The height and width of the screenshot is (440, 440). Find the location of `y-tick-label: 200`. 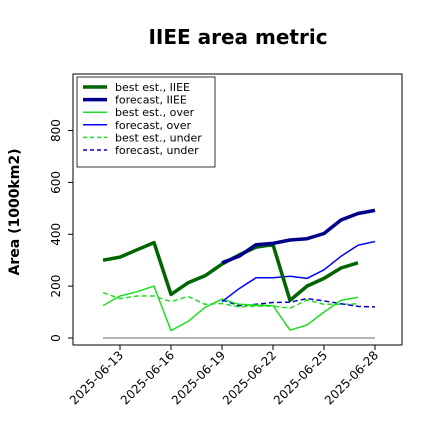

y-tick-label: 200 is located at coordinates (56, 286).